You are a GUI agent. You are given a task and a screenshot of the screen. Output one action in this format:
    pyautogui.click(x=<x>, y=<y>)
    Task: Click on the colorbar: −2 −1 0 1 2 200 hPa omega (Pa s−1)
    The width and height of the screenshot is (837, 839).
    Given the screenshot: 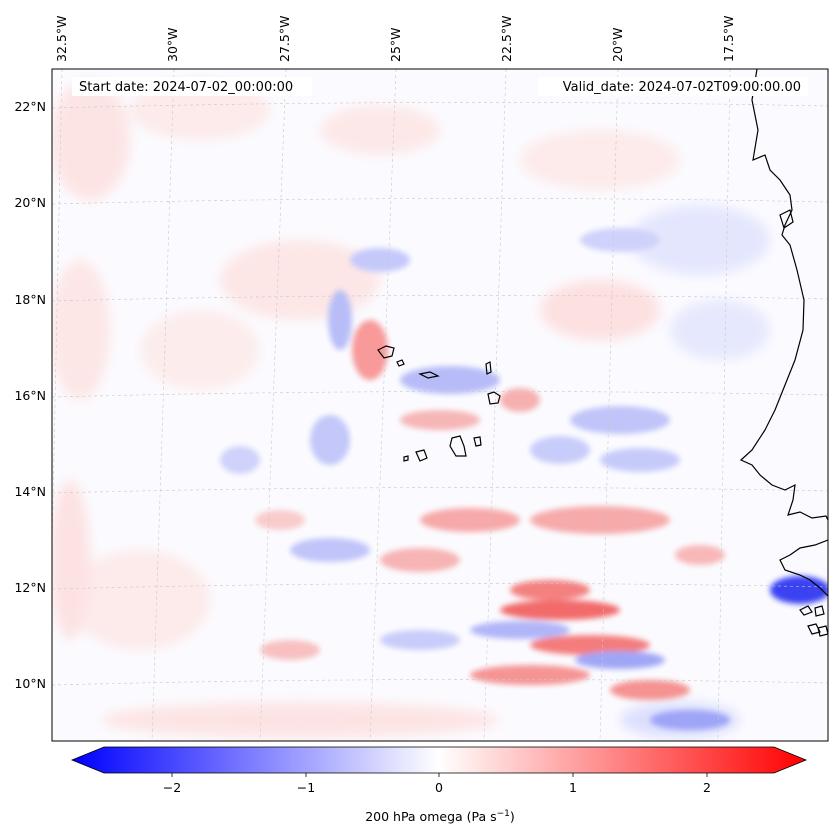 What is the action you would take?
    pyautogui.click(x=439, y=785)
    